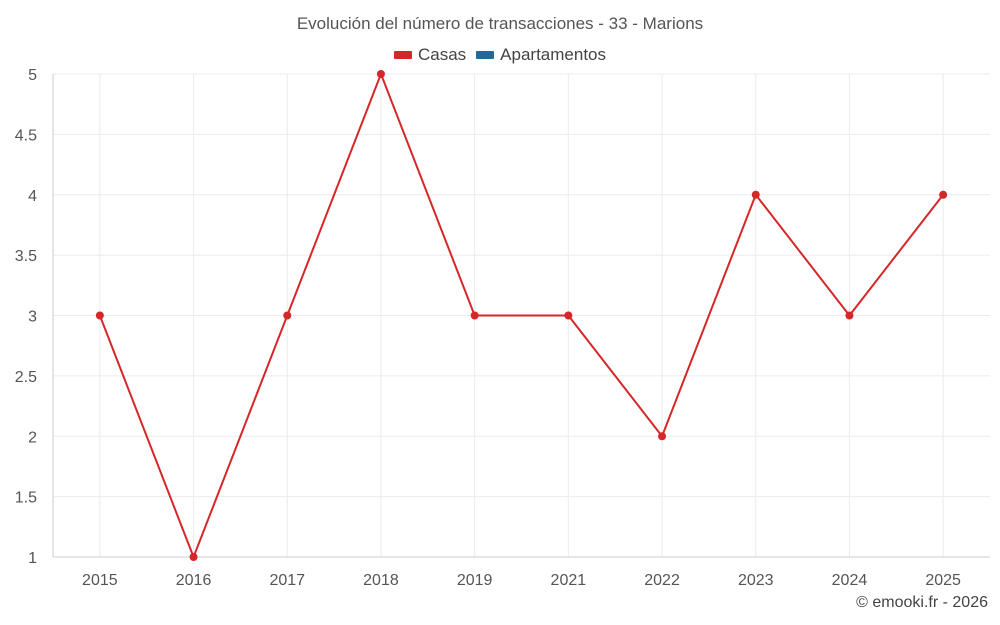 This screenshot has height=625, width=1000. I want to click on legend: Casas Apartamentos, so click(500, 55).